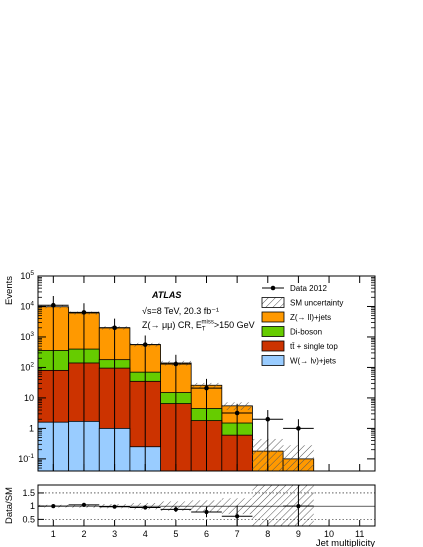 The image size is (423, 547). Describe the element at coordinates (313, 361) in the screenshot. I see `legend-wljets-label: W(→ lν)+jets` at that location.